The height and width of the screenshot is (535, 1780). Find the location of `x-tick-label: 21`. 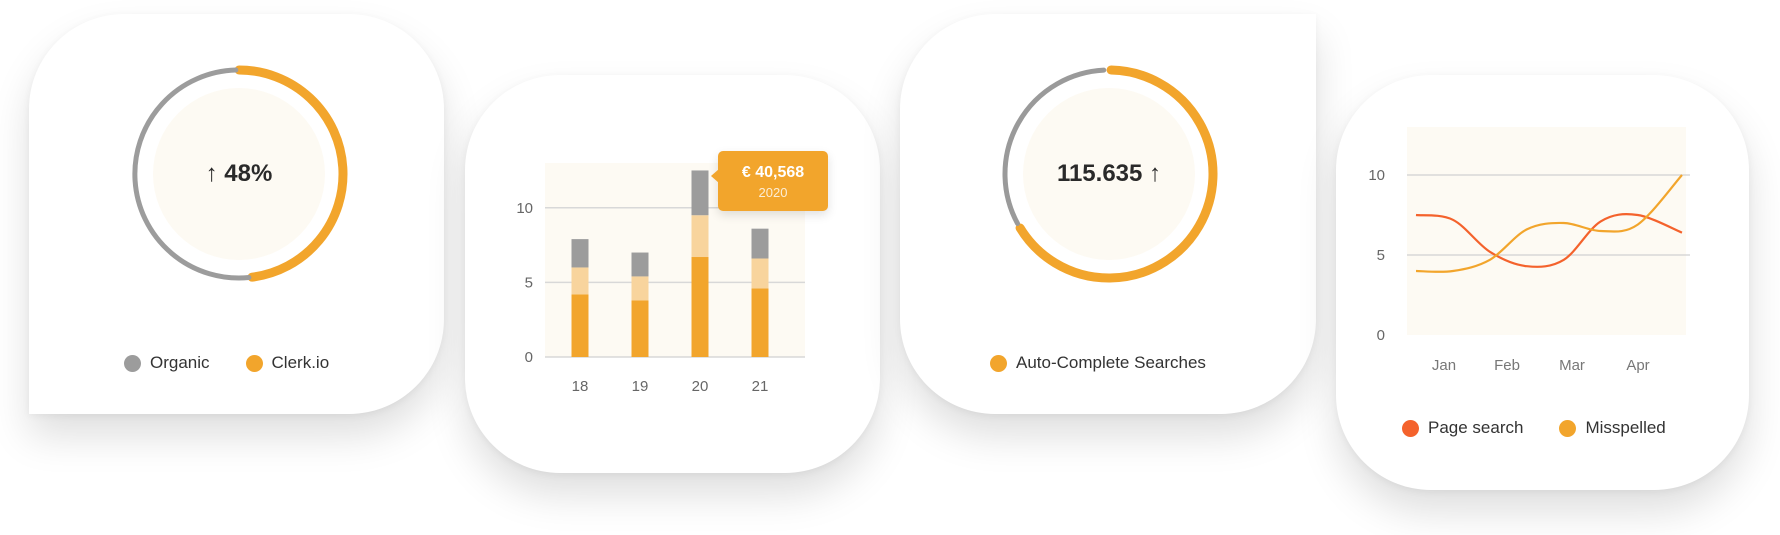

x-tick-label: 21 is located at coordinates (760, 386).